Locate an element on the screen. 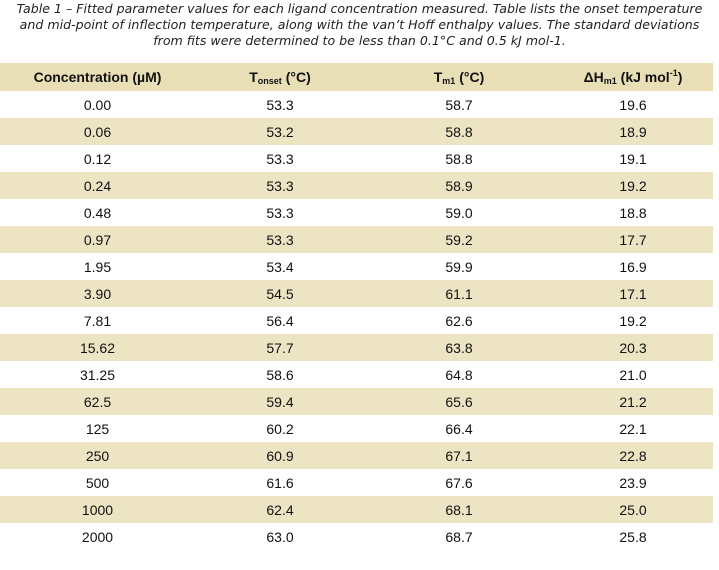 The height and width of the screenshot is (570, 719). cell-concentration: 0.24 is located at coordinates (97, 185).